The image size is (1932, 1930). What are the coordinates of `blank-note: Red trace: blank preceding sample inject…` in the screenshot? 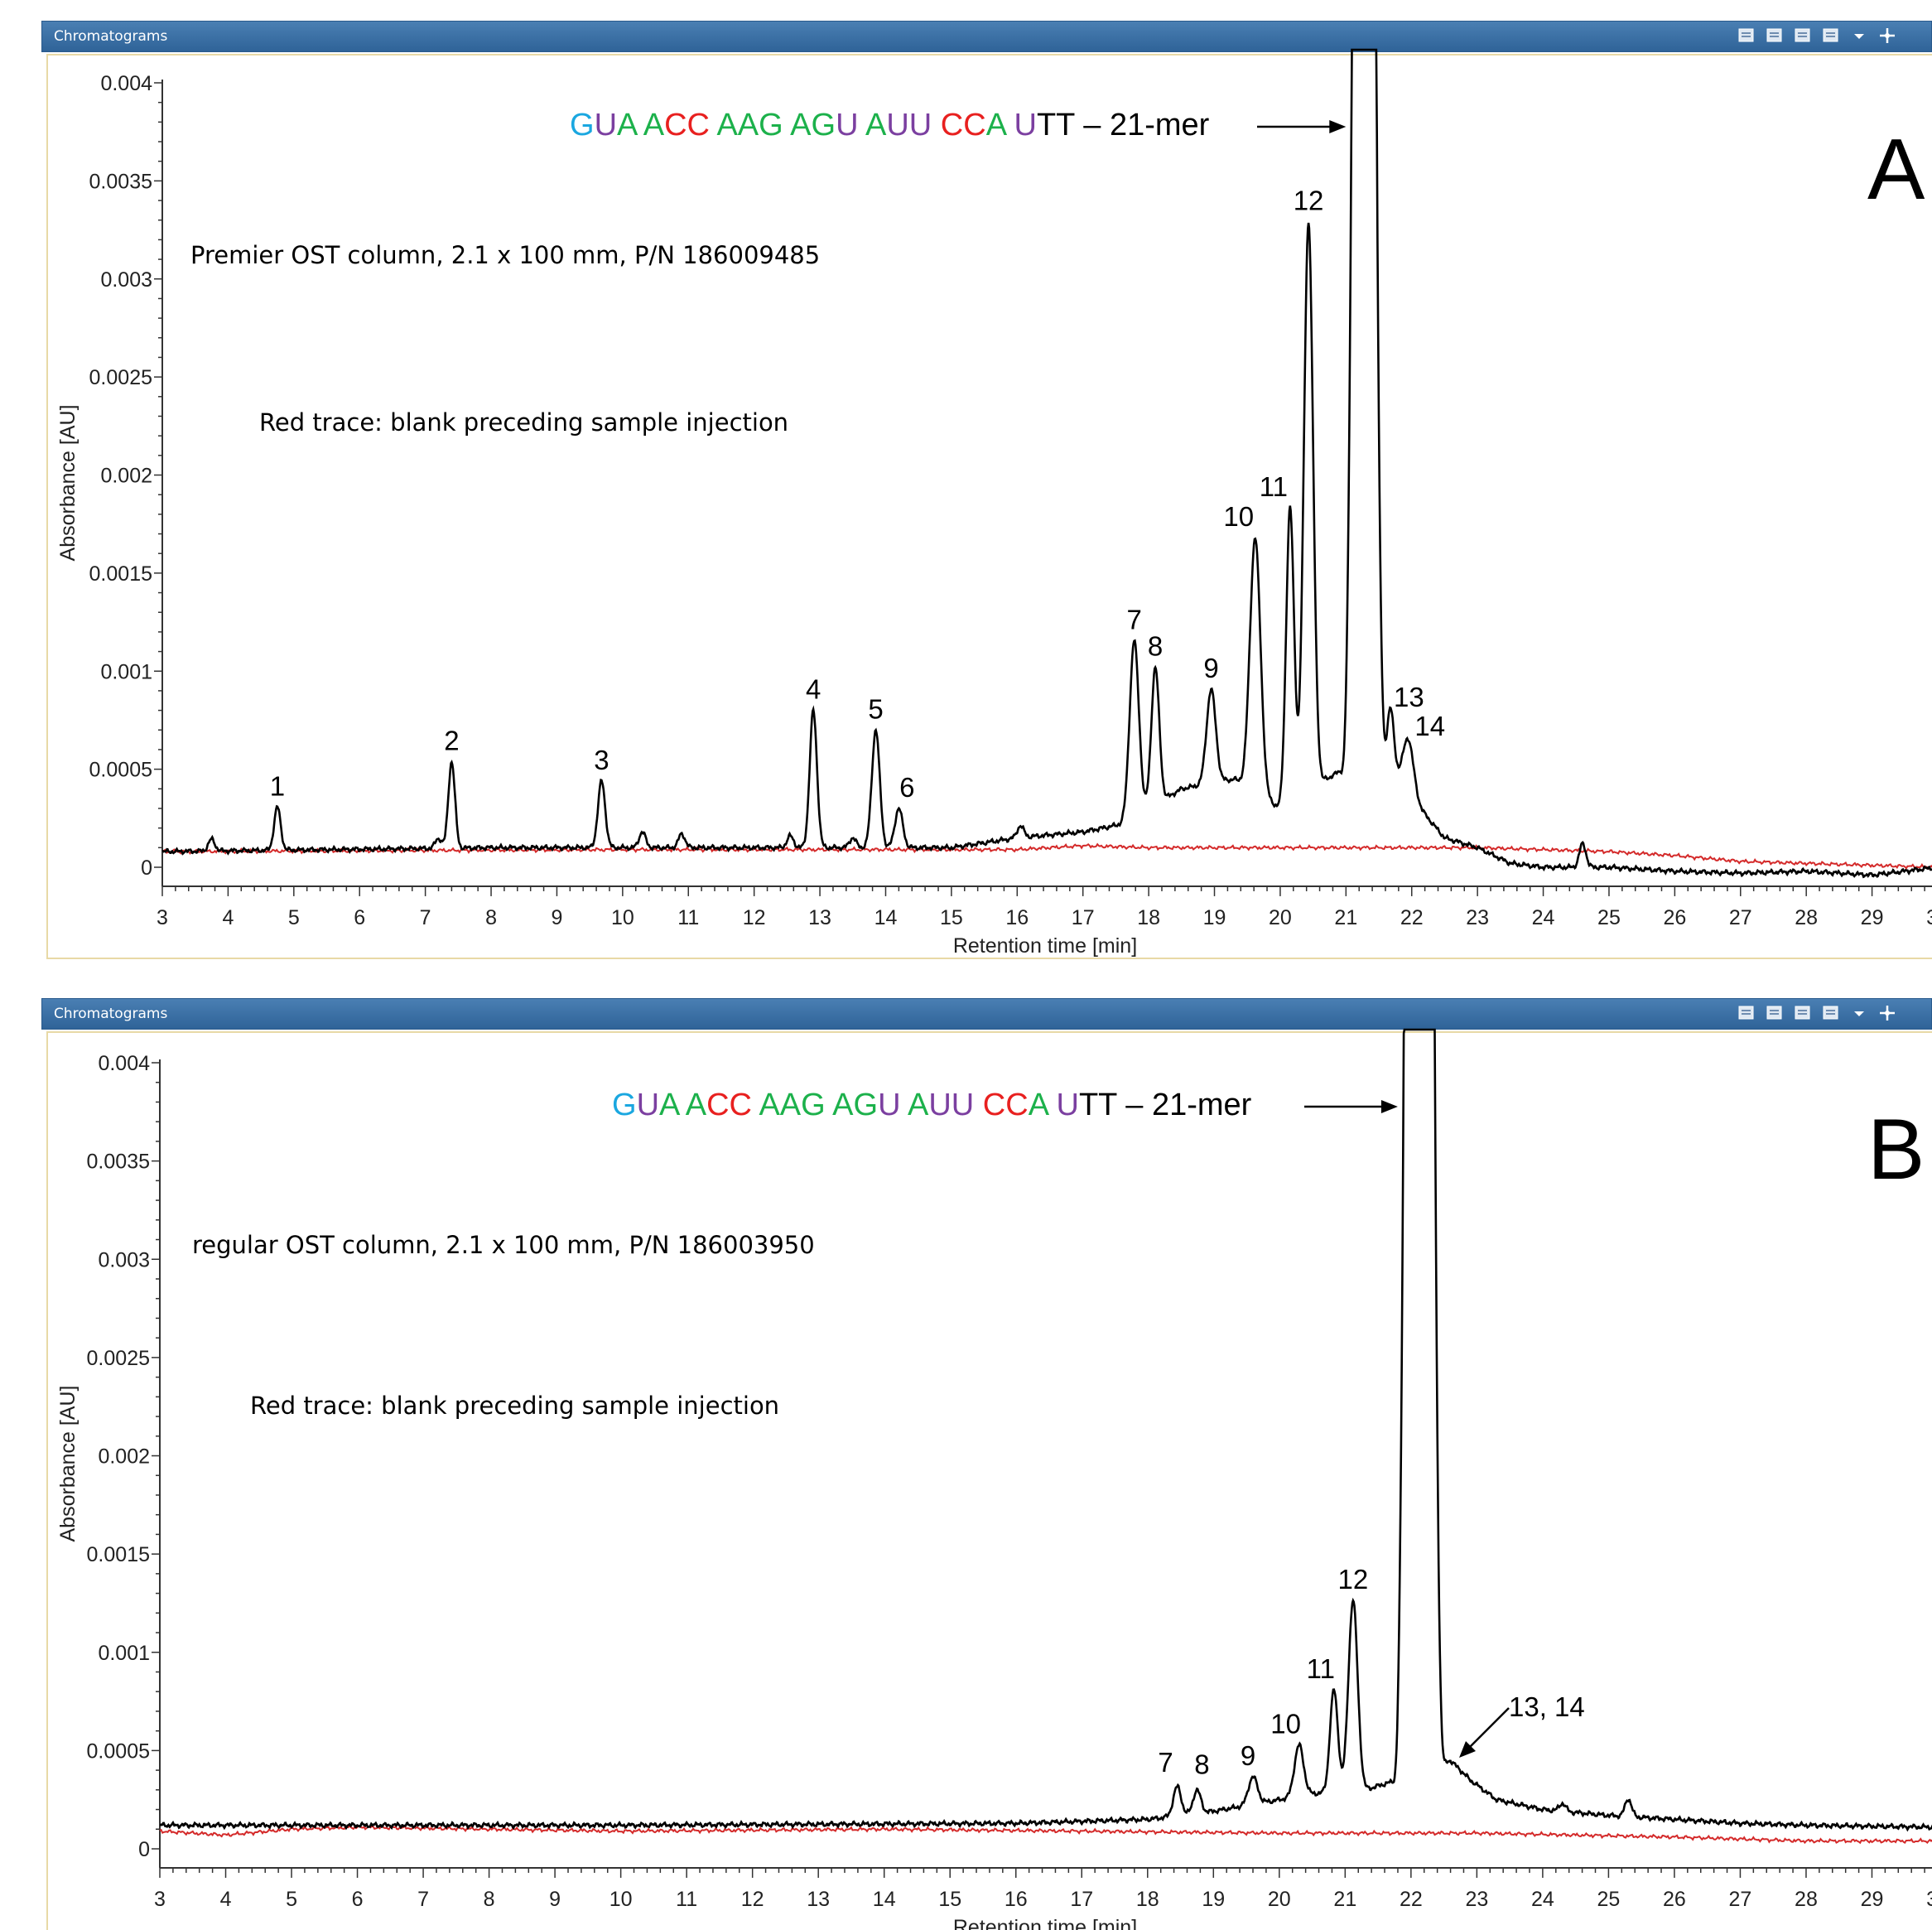 It's located at (523, 422).